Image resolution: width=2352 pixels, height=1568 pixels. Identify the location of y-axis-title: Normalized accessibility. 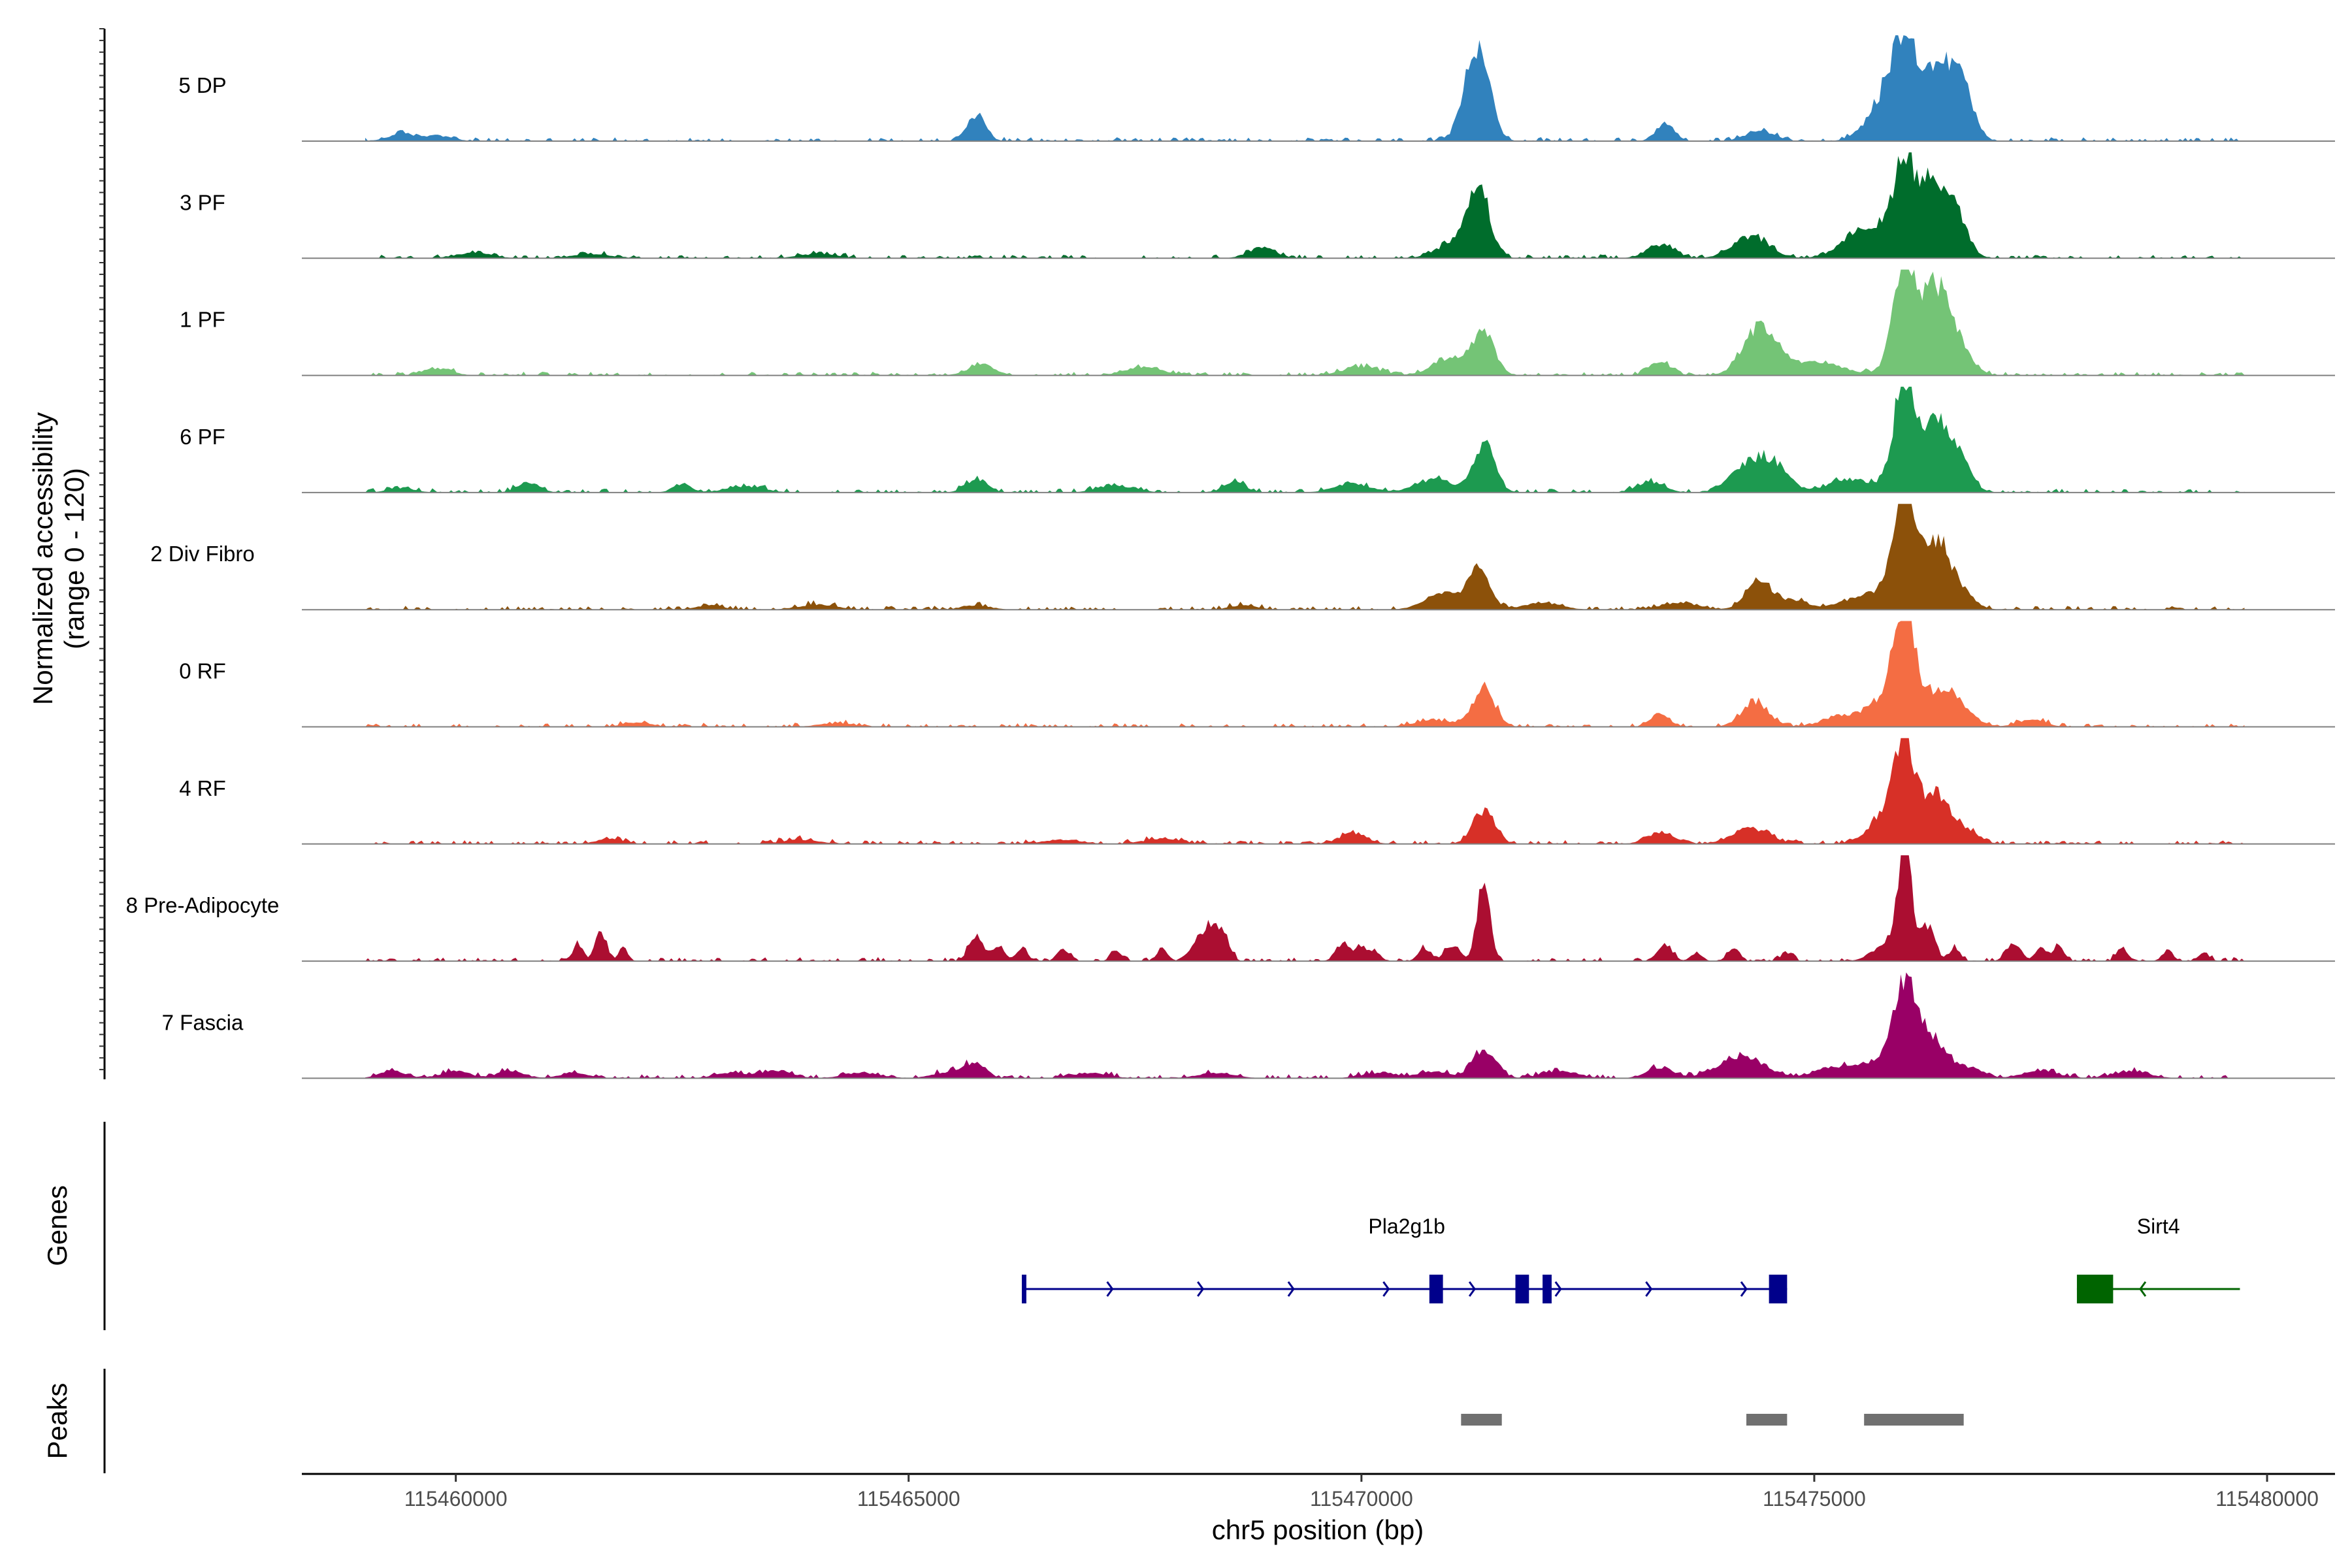
(42, 558).